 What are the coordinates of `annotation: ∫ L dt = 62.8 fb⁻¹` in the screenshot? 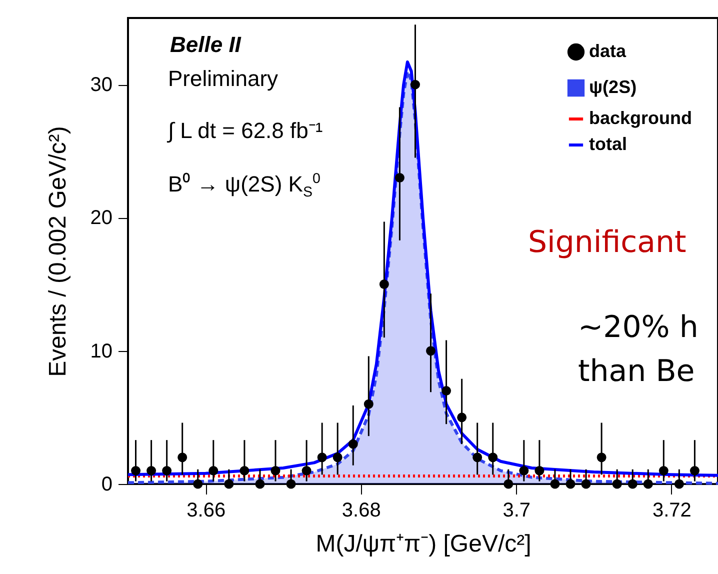 It's located at (245, 130).